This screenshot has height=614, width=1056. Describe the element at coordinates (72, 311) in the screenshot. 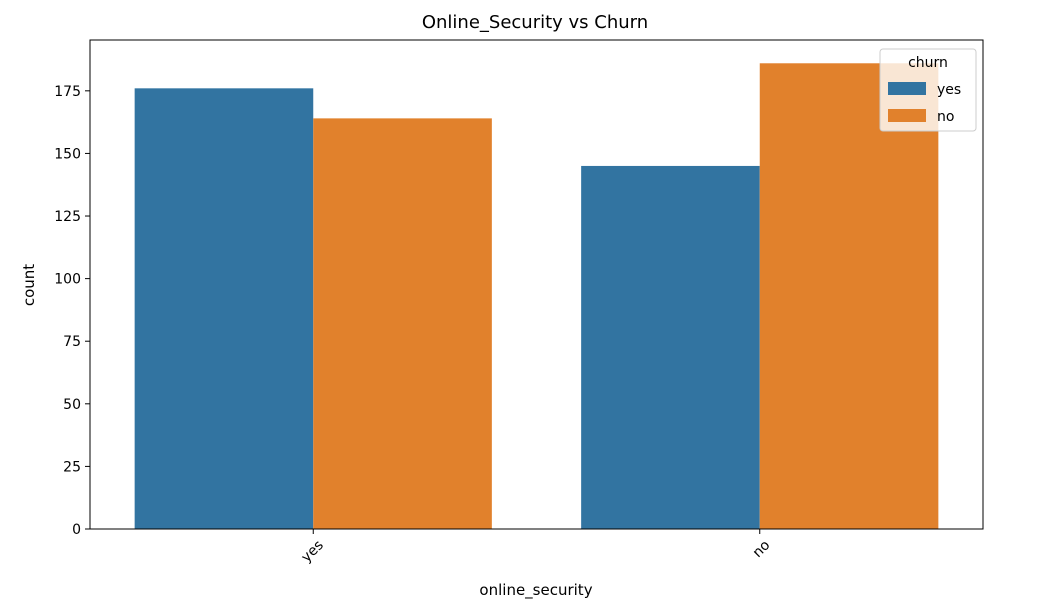

I see `y-axis: 0 25 50 75 100 125 150 175` at that location.